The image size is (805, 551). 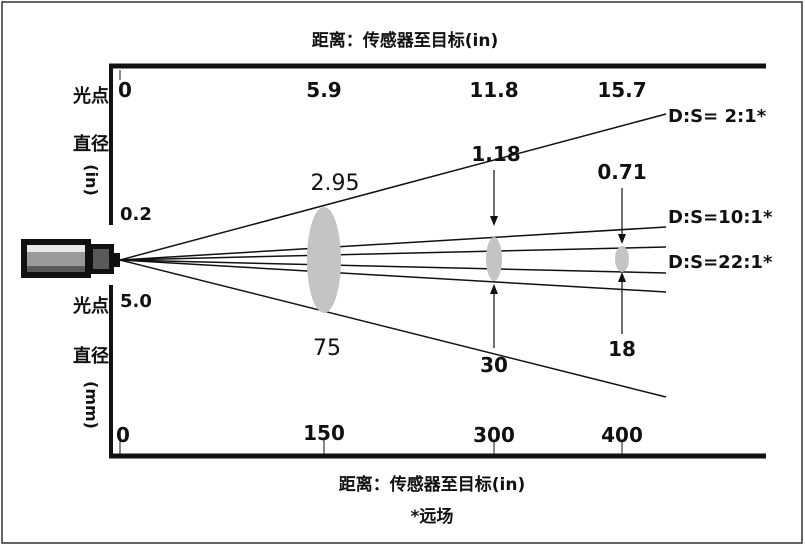 What do you see at coordinates (56, 269) in the screenshot?
I see `sensor-shadow` at bounding box center [56, 269].